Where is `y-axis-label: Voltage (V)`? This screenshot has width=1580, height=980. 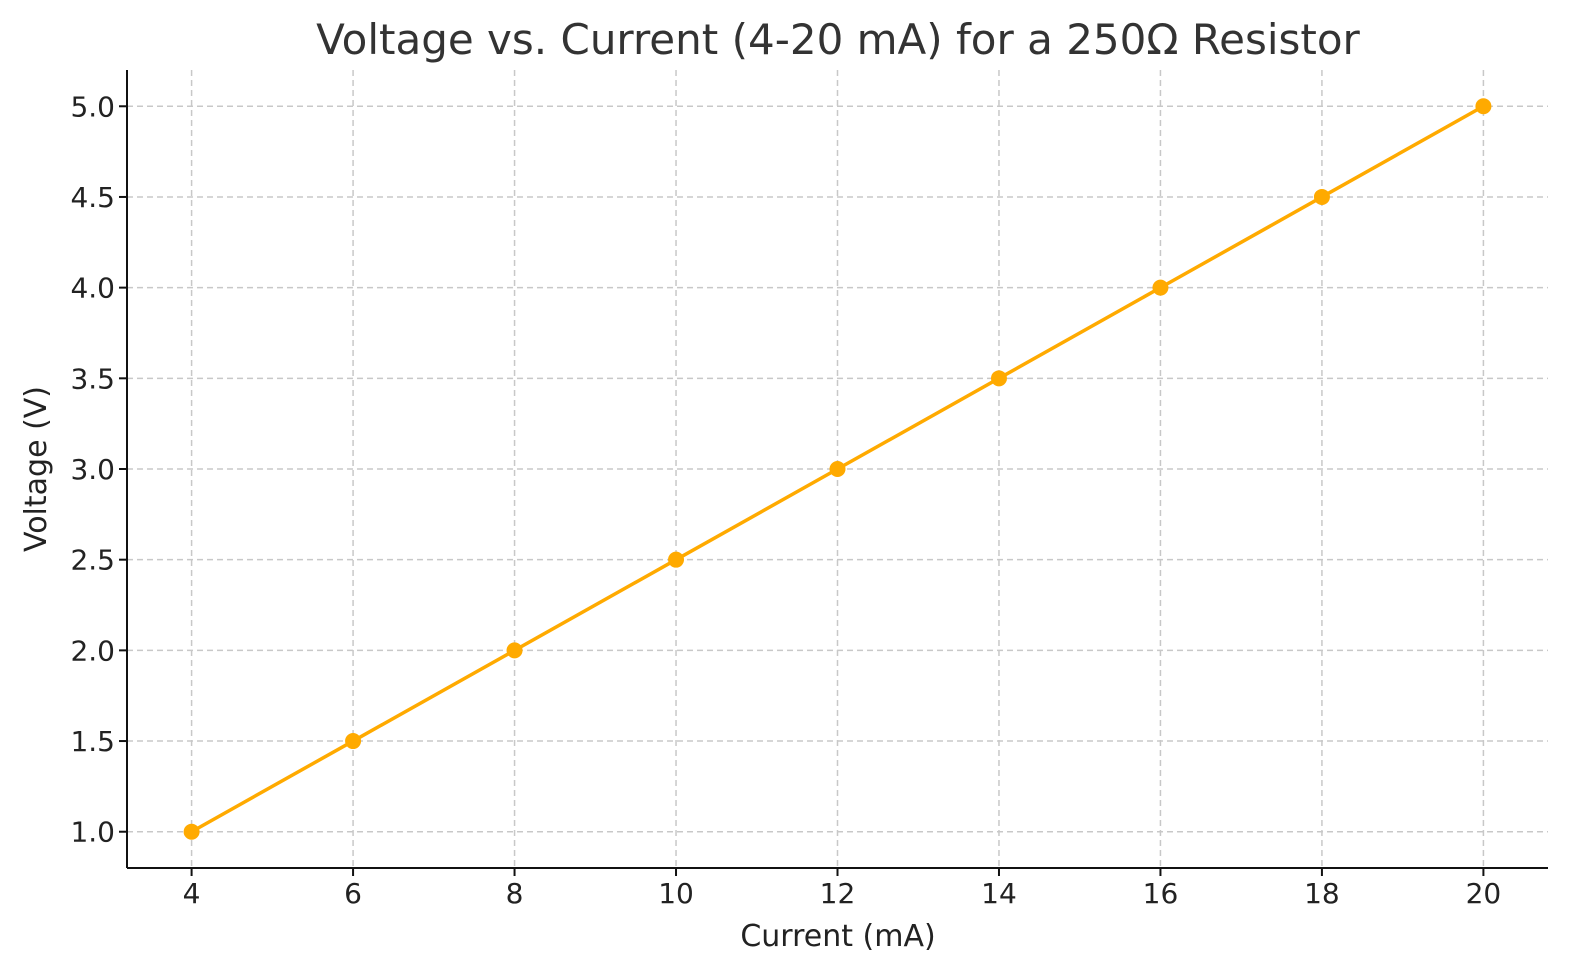 y-axis-label: Voltage (V) is located at coordinates (36, 469).